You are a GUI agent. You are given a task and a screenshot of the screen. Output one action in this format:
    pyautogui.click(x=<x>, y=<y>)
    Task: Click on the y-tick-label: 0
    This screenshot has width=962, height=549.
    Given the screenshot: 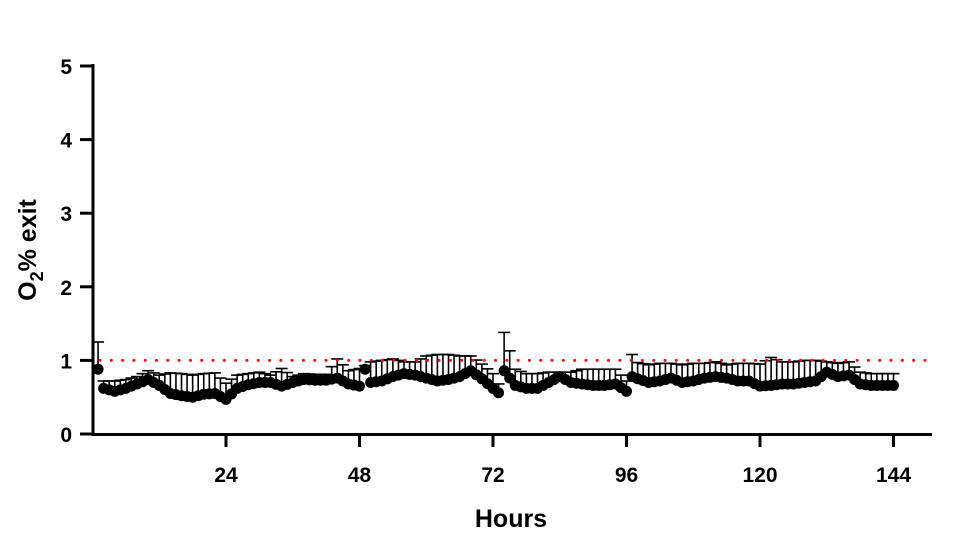 What is the action you would take?
    pyautogui.click(x=66, y=435)
    